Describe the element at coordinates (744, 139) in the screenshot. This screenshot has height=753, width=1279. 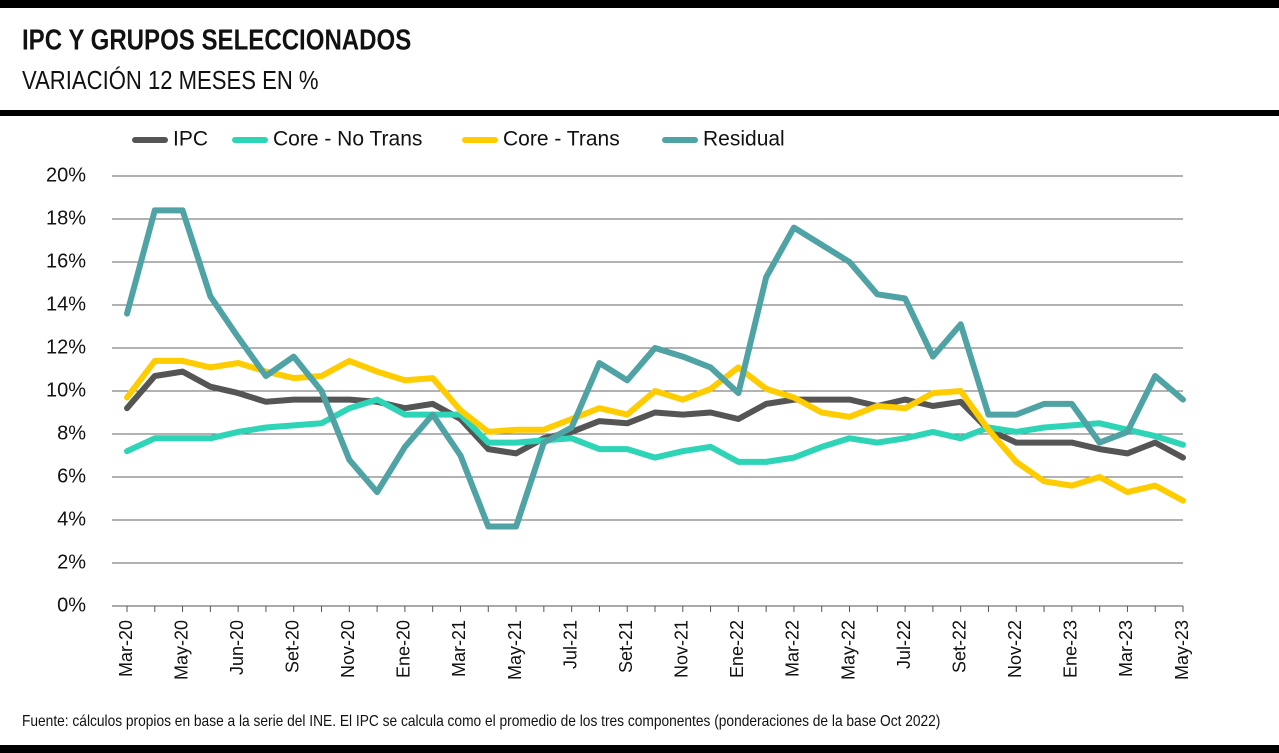
I see `legend-label: Residual` at that location.